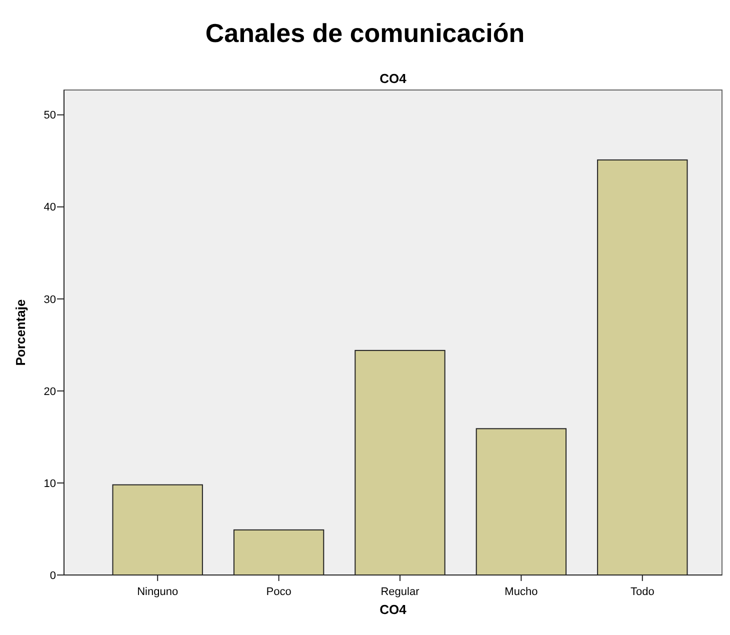 This screenshot has width=730, height=635. I want to click on y-tick-label: 0, so click(53, 576).